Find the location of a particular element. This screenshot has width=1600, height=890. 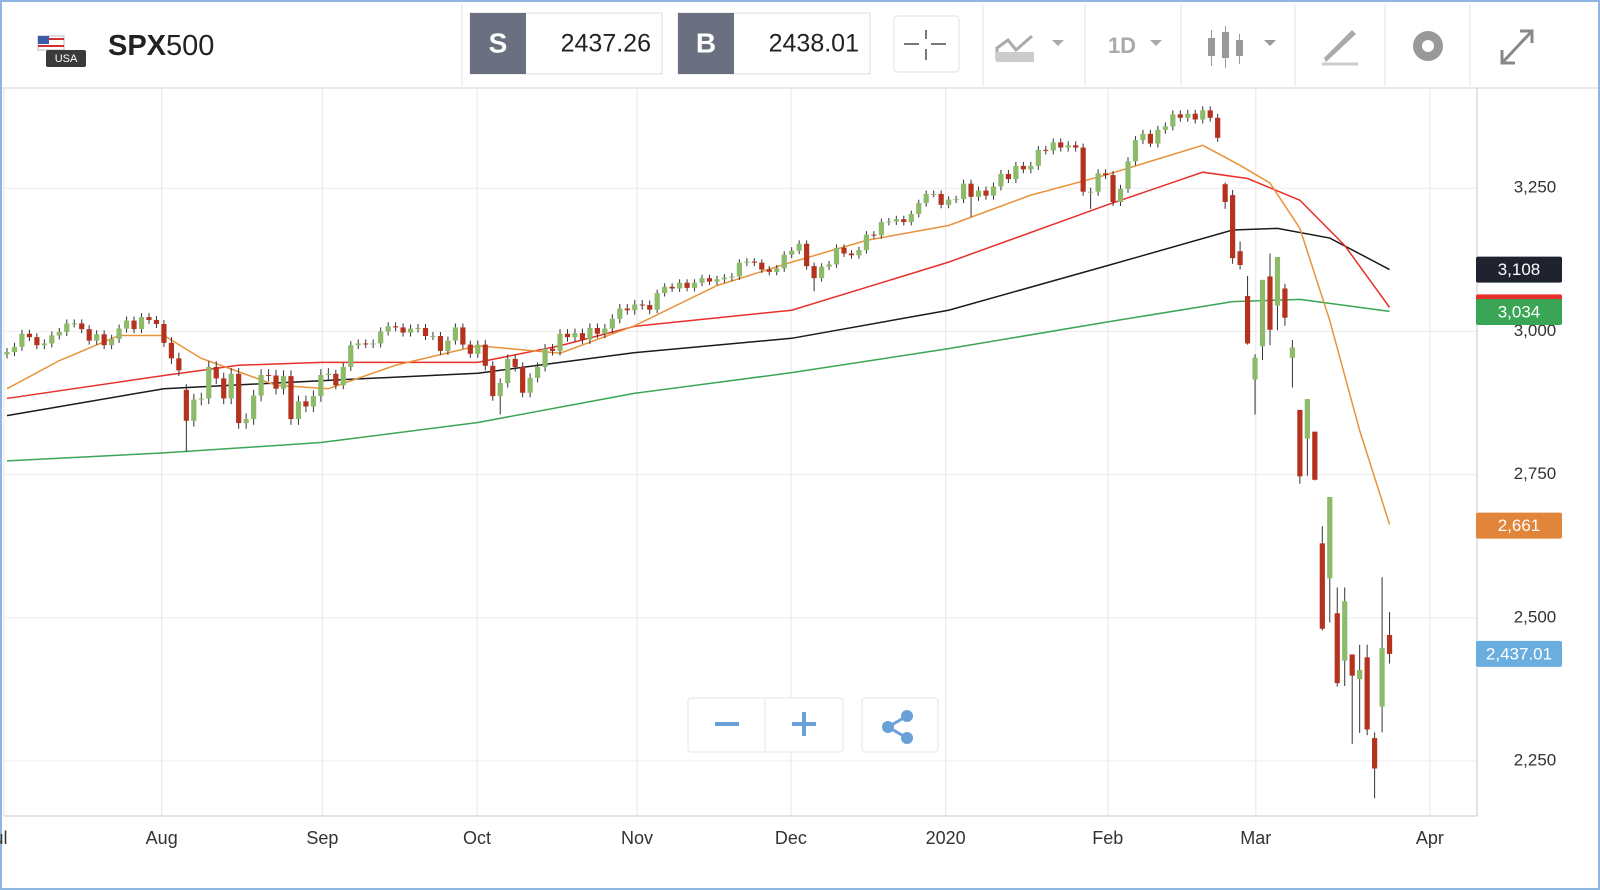

candle-type-button is located at coordinates (1242, 47).